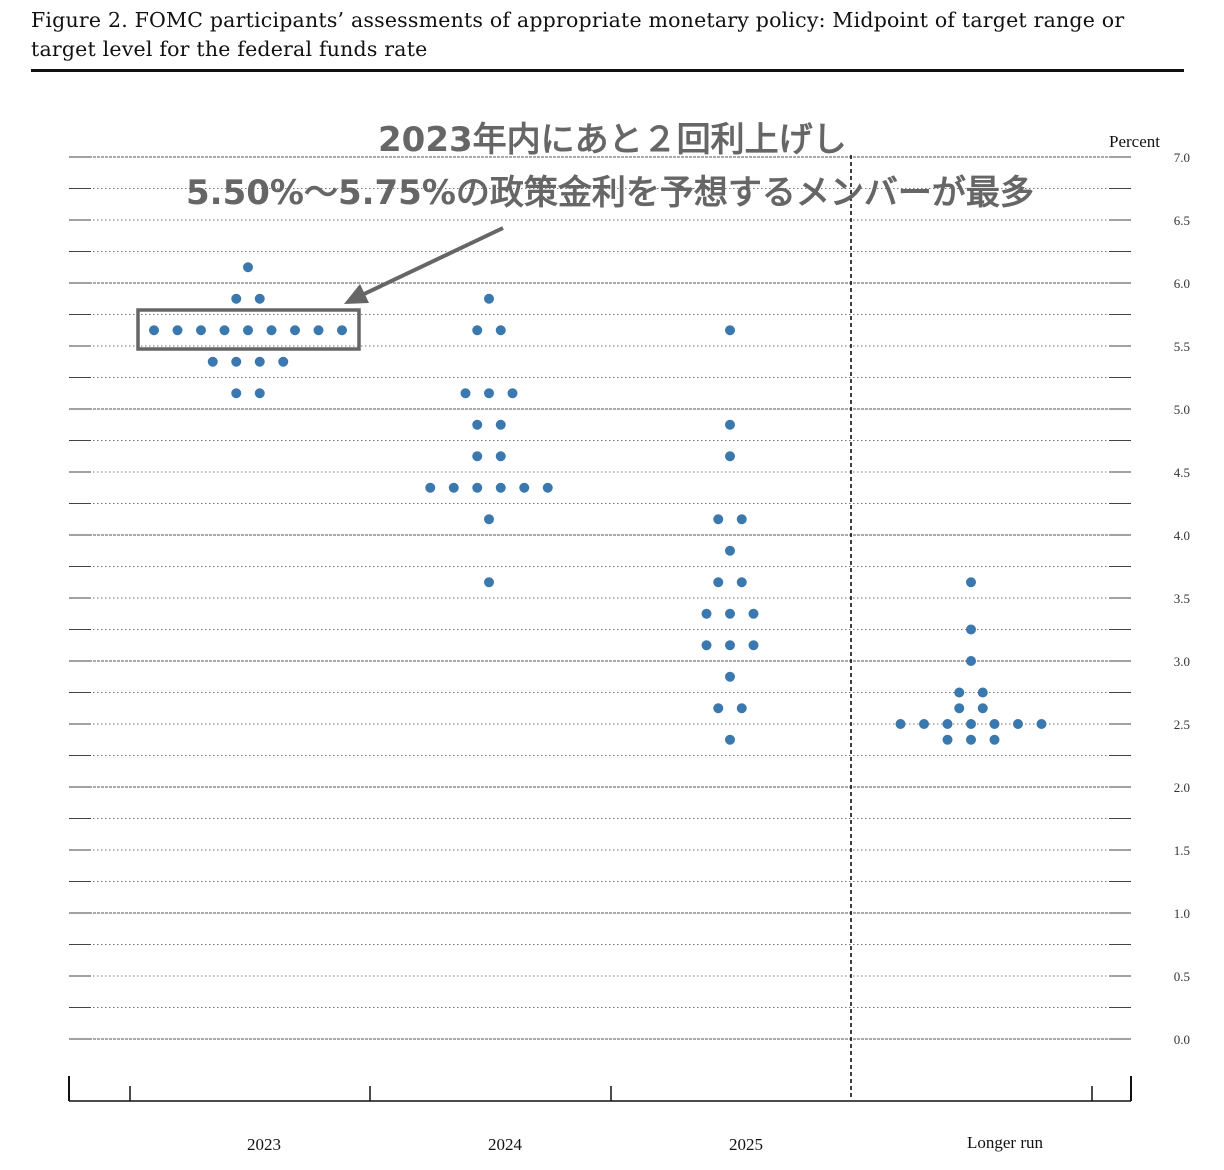 The height and width of the screenshot is (1170, 1224). What do you see at coordinates (607, 70) in the screenshot?
I see `title-rule` at bounding box center [607, 70].